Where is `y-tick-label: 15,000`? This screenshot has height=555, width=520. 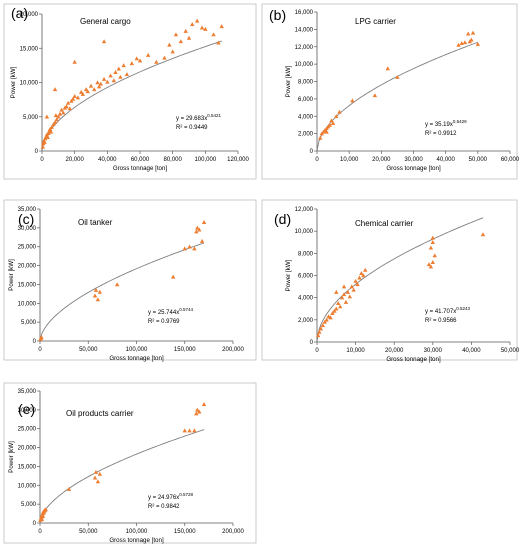 y-tick-label: 15,000 is located at coordinates (29, 49).